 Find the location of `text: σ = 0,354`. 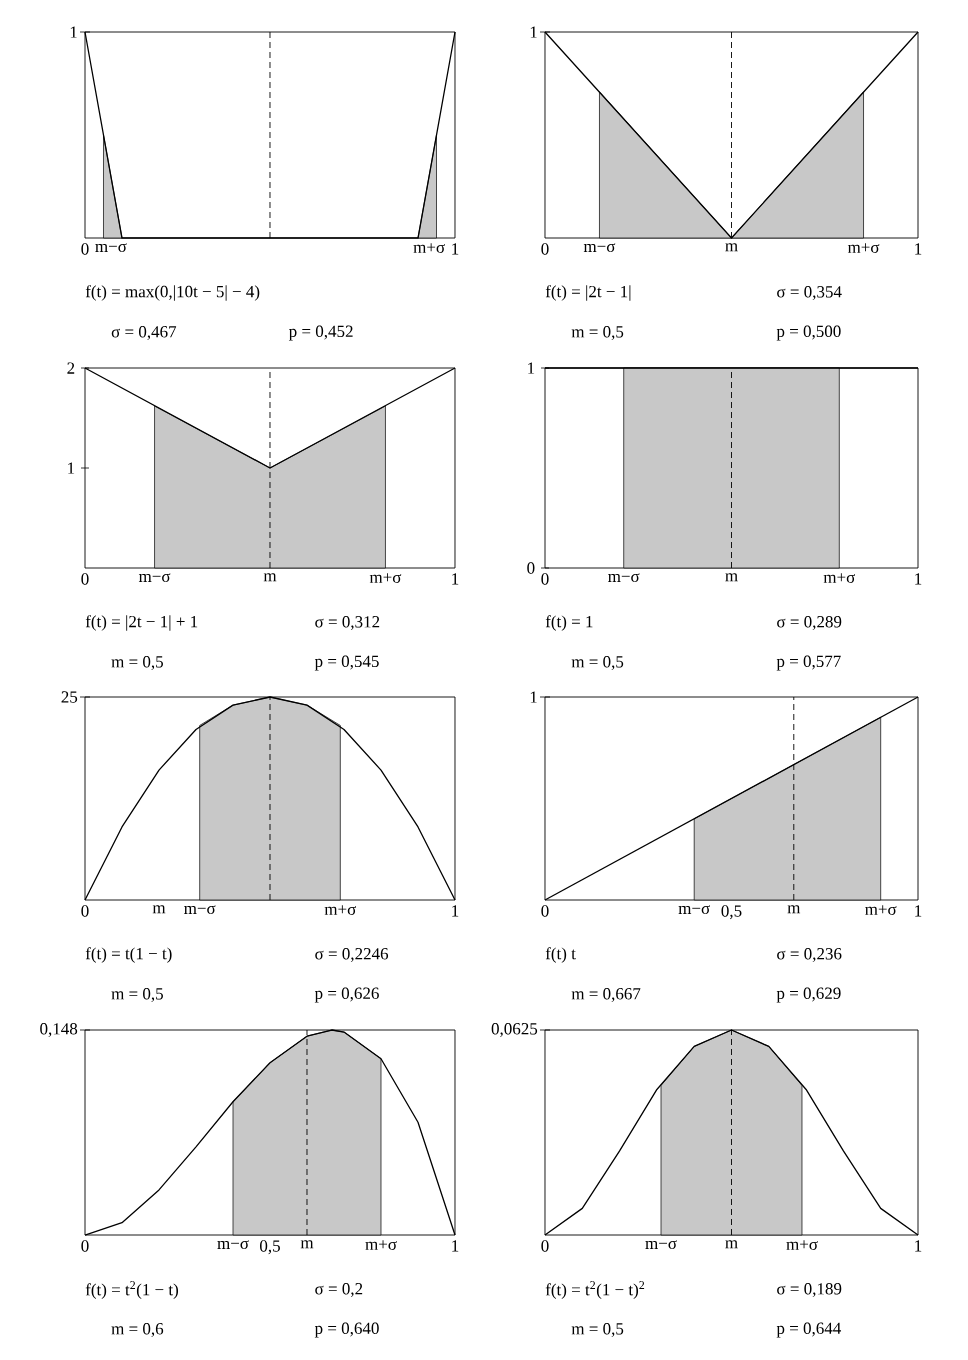

text: σ = 0,354 is located at coordinates (809, 293).